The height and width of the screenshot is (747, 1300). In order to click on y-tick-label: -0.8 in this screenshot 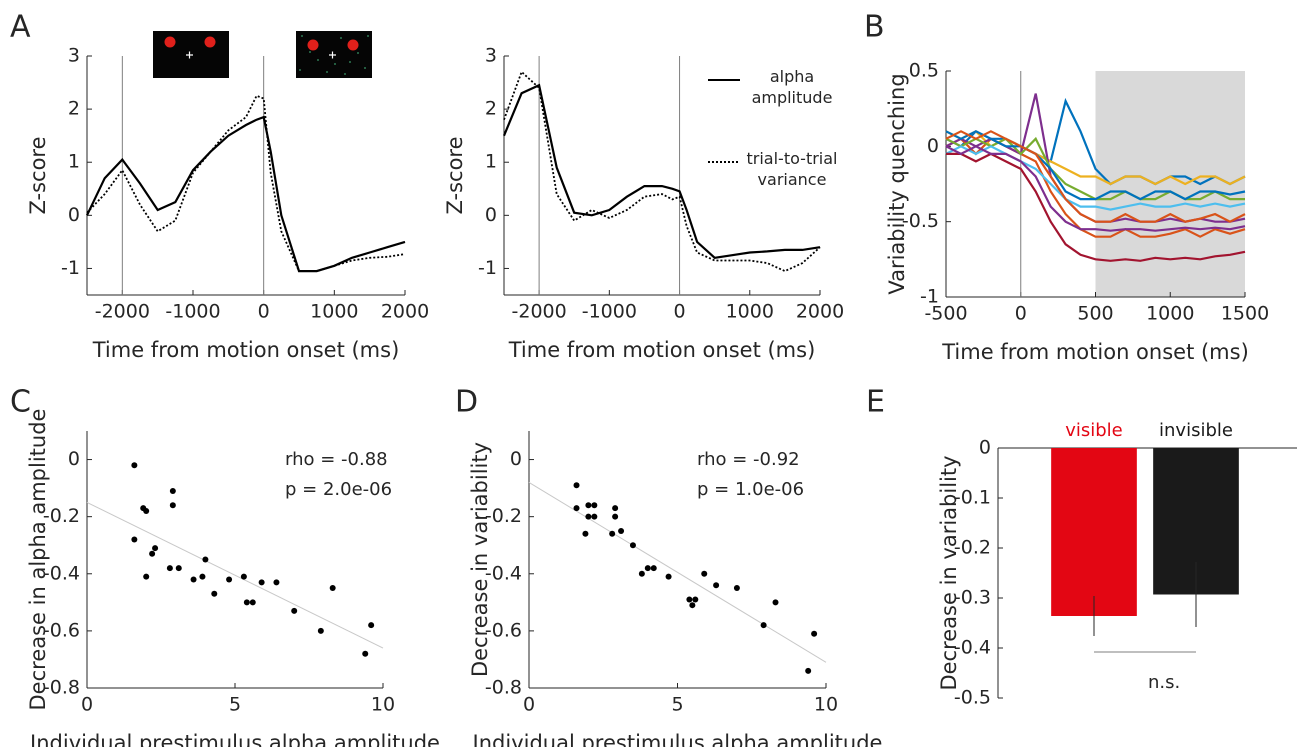, I will do `click(61, 688)`.